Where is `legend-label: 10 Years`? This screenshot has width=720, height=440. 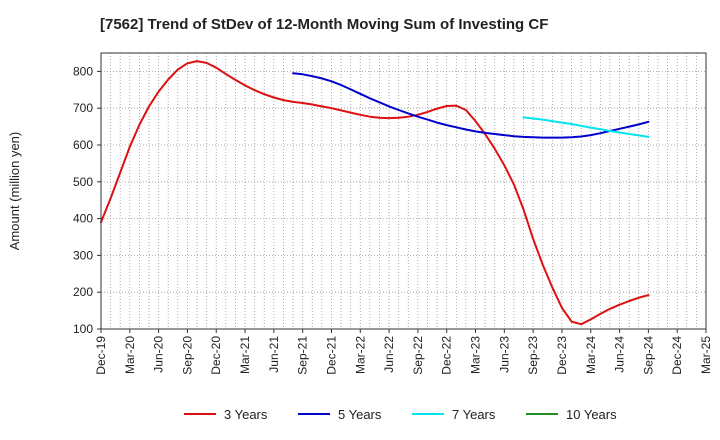
legend-label: 10 Years is located at coordinates (591, 414).